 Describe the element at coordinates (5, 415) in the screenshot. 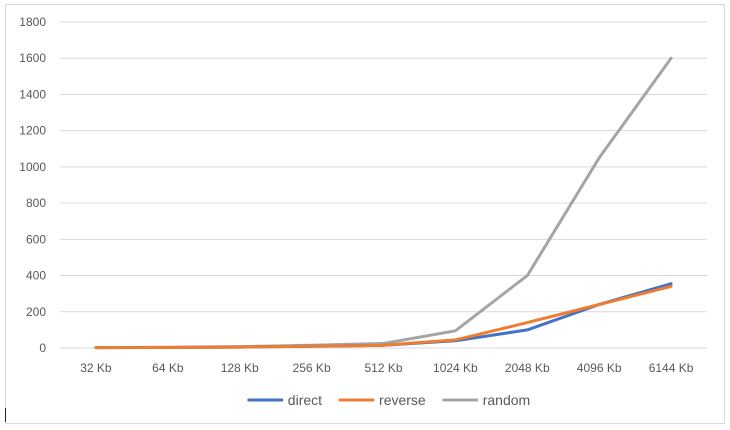

I see `edge-marker` at that location.